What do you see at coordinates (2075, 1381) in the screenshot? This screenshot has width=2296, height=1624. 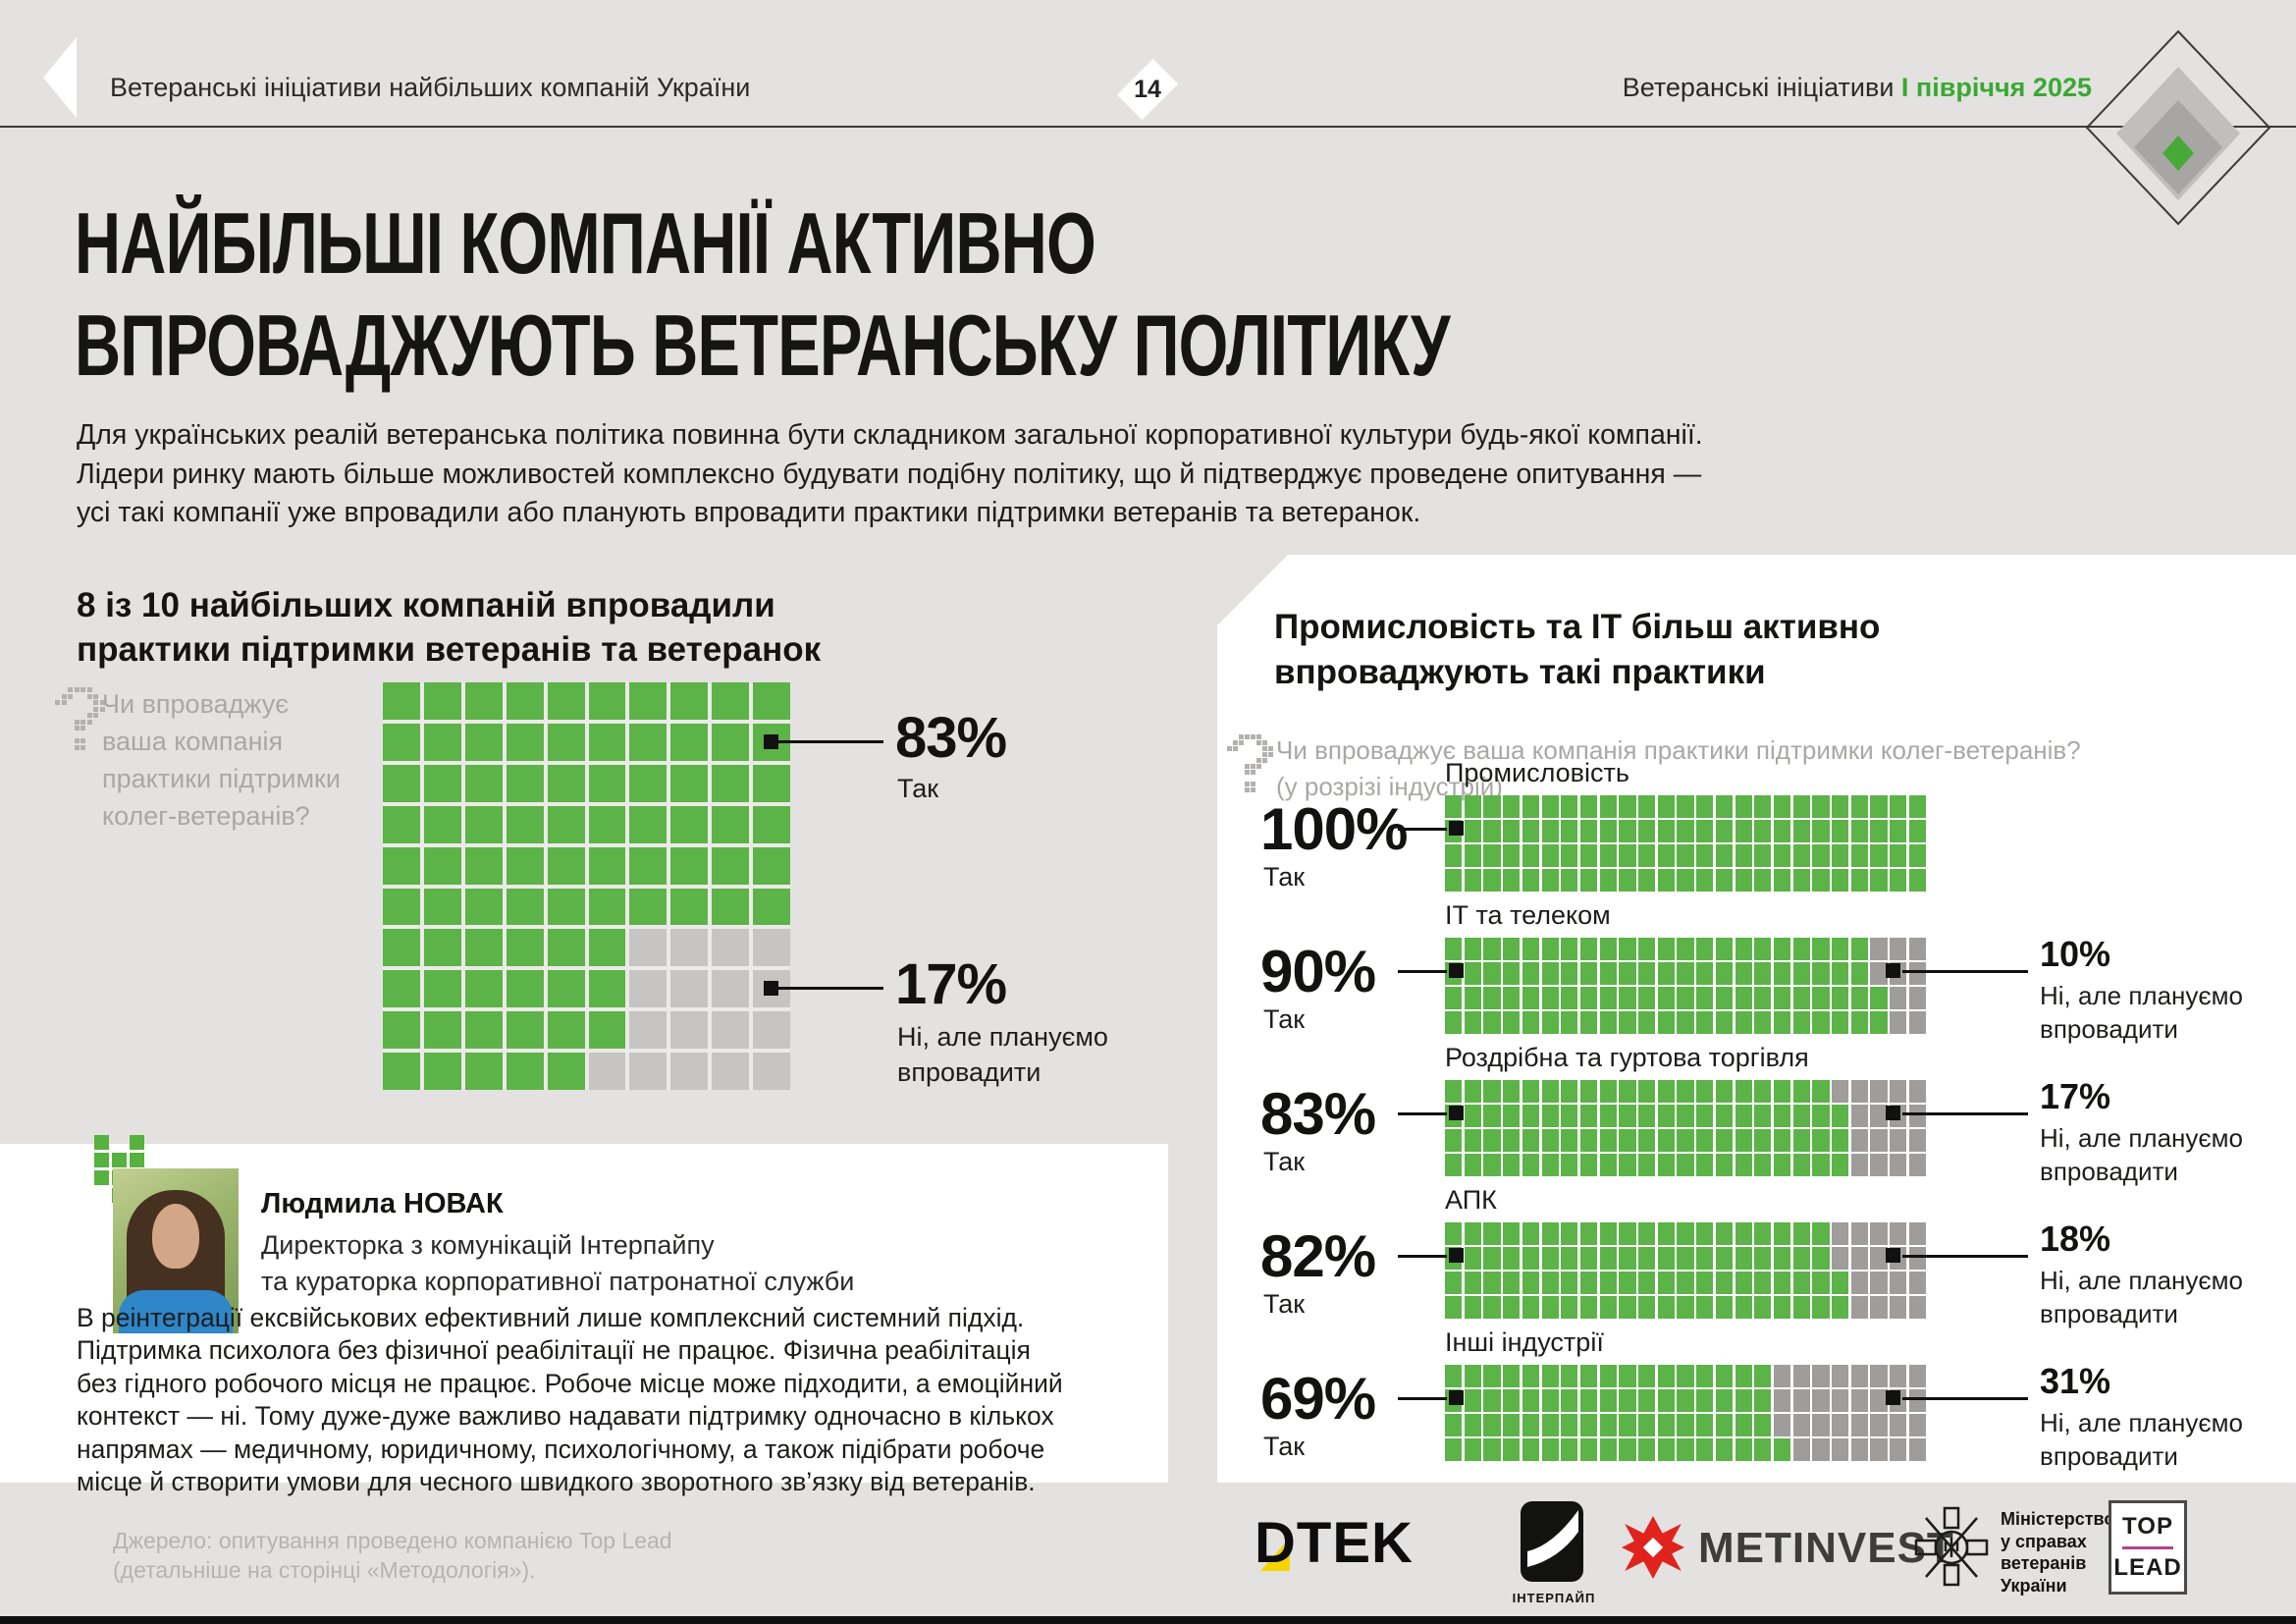 I see `no-percent: 31%` at bounding box center [2075, 1381].